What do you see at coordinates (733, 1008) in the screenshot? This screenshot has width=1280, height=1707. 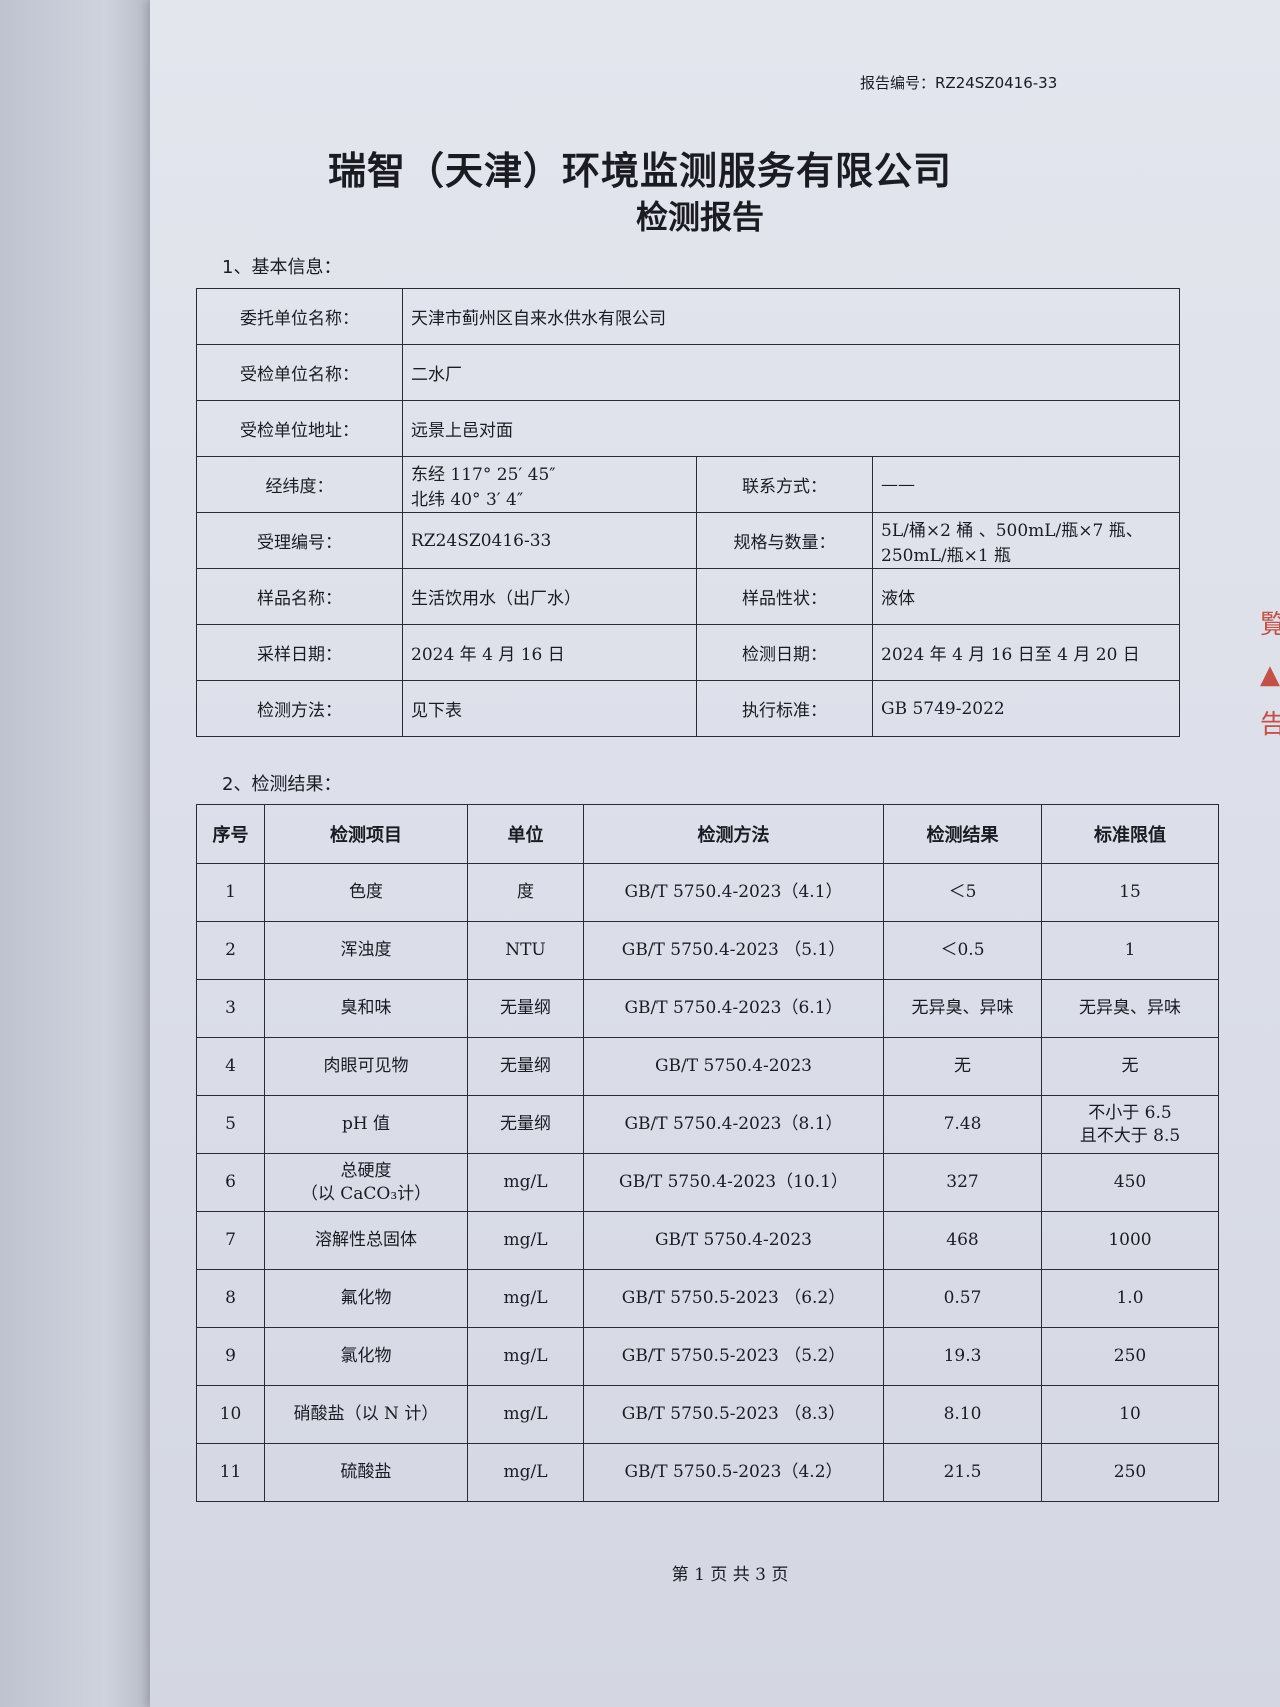 I see `cell-method: GB/T 5750.4-2023（6.1）` at bounding box center [733, 1008].